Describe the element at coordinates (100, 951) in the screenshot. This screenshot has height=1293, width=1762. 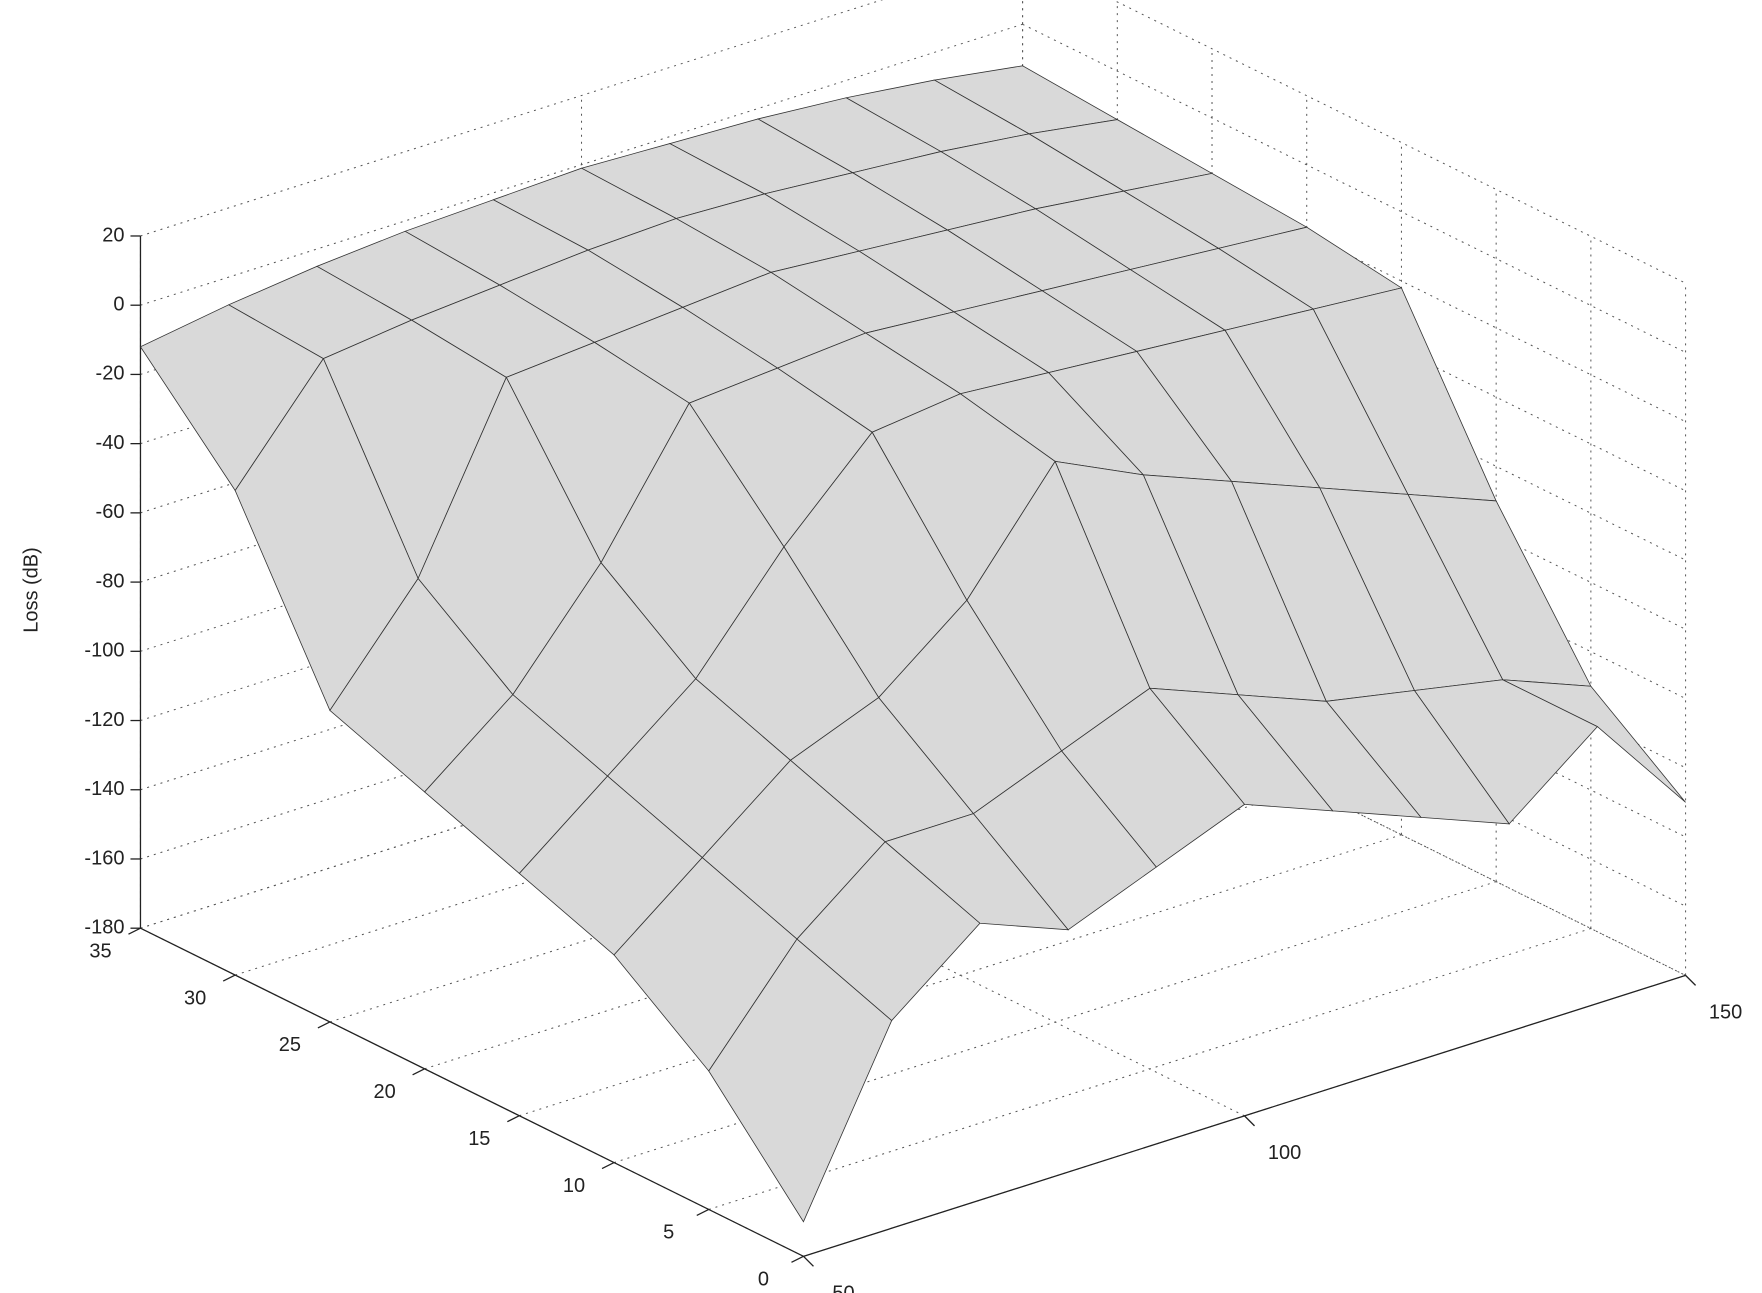
I see `y-tick-label: 35` at that location.